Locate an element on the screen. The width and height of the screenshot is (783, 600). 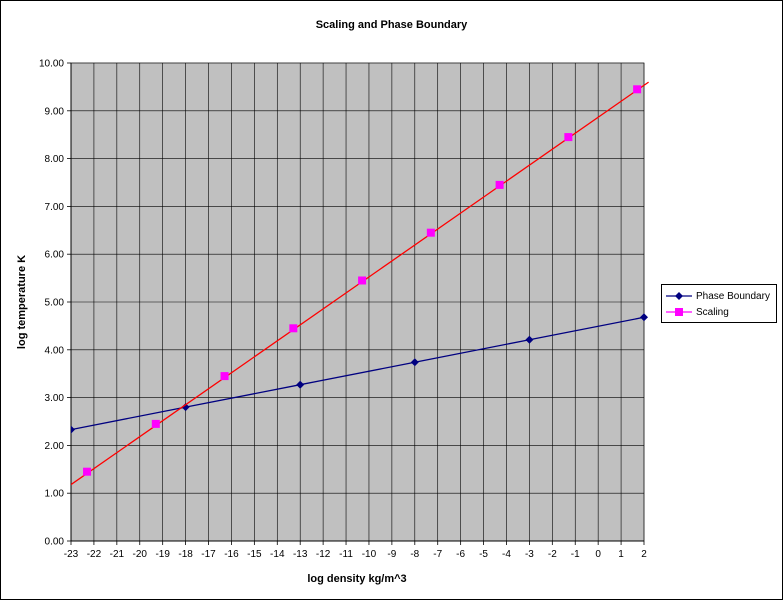
x-tick-label: -19 is located at coordinates (162, 554).